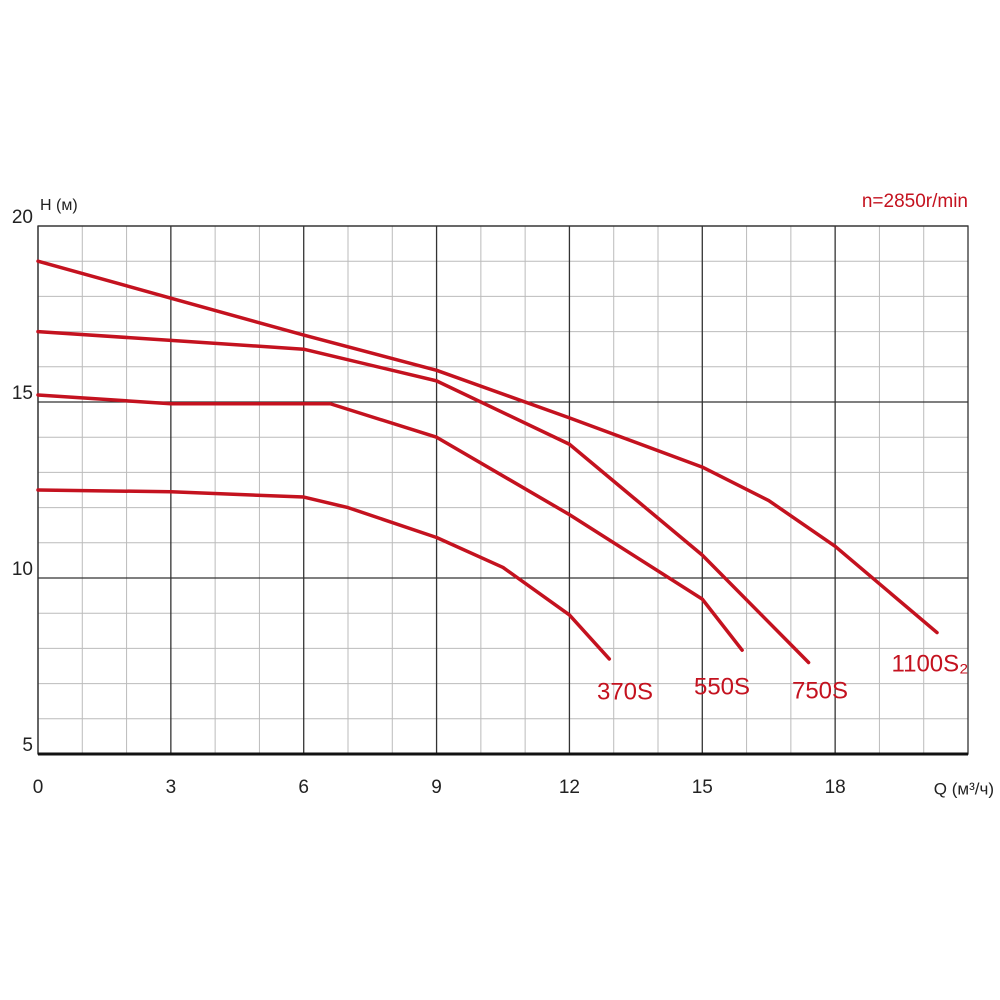 Image resolution: width=1000 pixels, height=1000 pixels. Describe the element at coordinates (436, 787) in the screenshot. I see `x-tick-label: 9` at that location.